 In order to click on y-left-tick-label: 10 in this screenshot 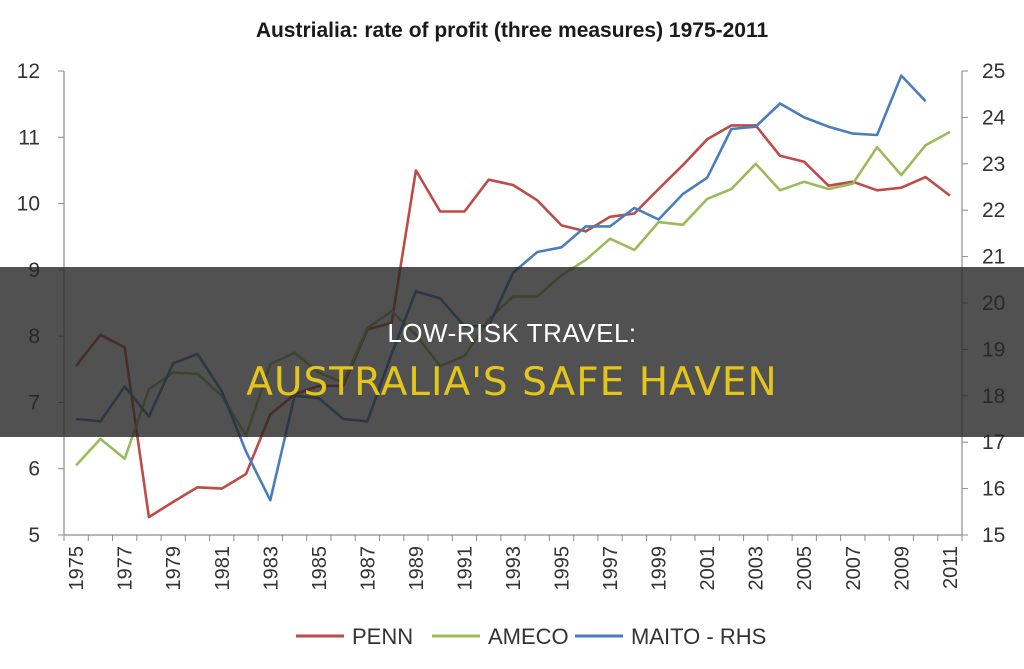, I will do `click(28, 204)`.